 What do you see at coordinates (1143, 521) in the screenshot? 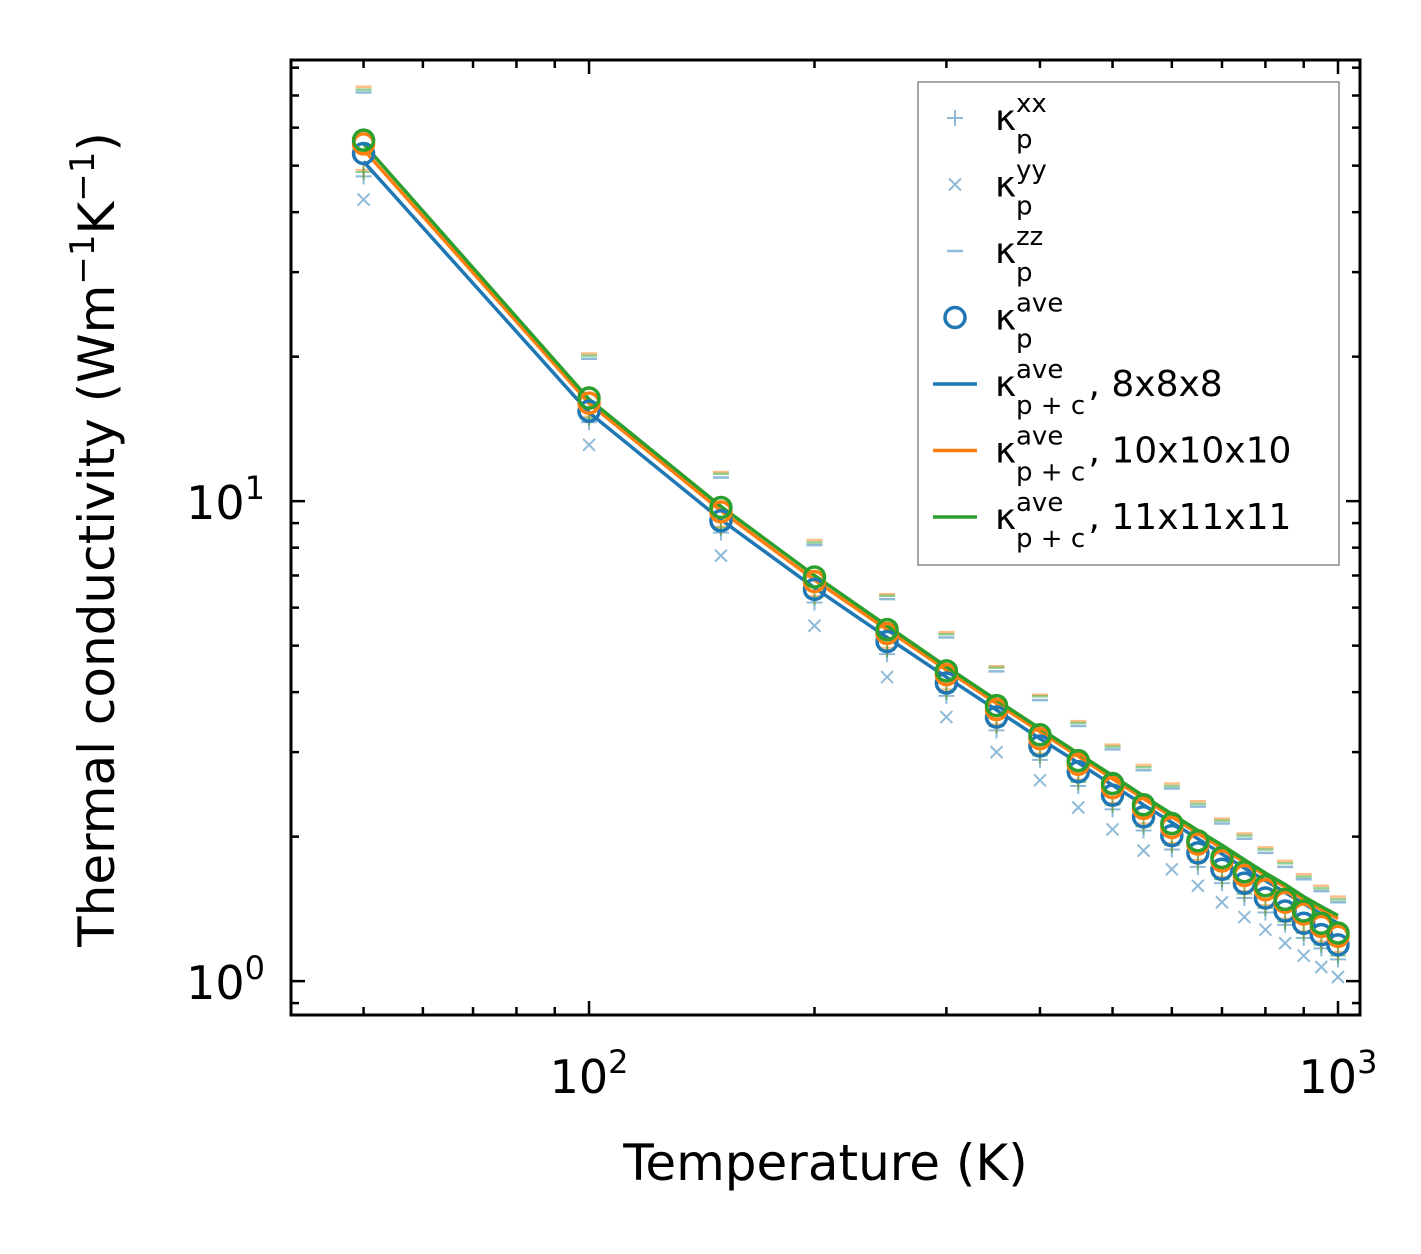
I see `legend-label-kpc_11: κave p + c, 11x11x11` at bounding box center [1143, 521].